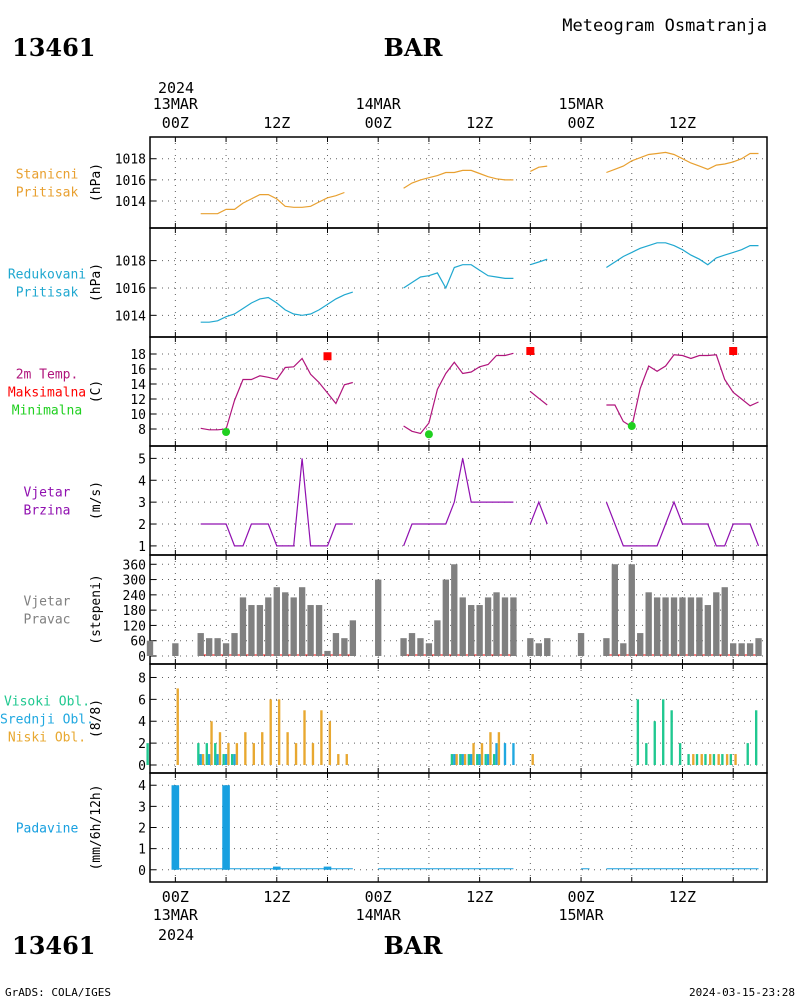 The image size is (800, 1004). Describe the element at coordinates (414, 47) in the screenshot. I see `station-name-top: BAR` at that location.